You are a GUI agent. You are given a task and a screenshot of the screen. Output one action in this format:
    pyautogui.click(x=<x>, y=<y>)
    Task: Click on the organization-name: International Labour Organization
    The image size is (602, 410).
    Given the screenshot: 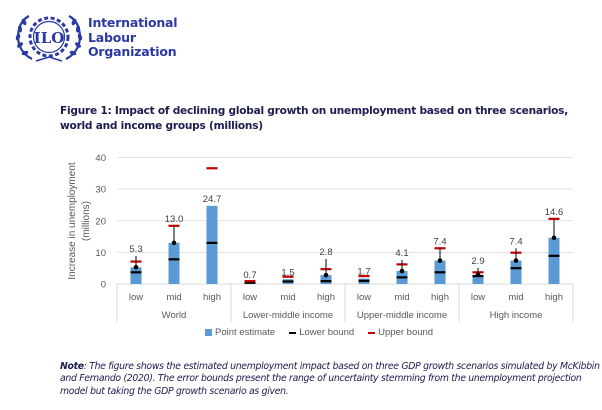 What is the action you would take?
    pyautogui.click(x=133, y=37)
    